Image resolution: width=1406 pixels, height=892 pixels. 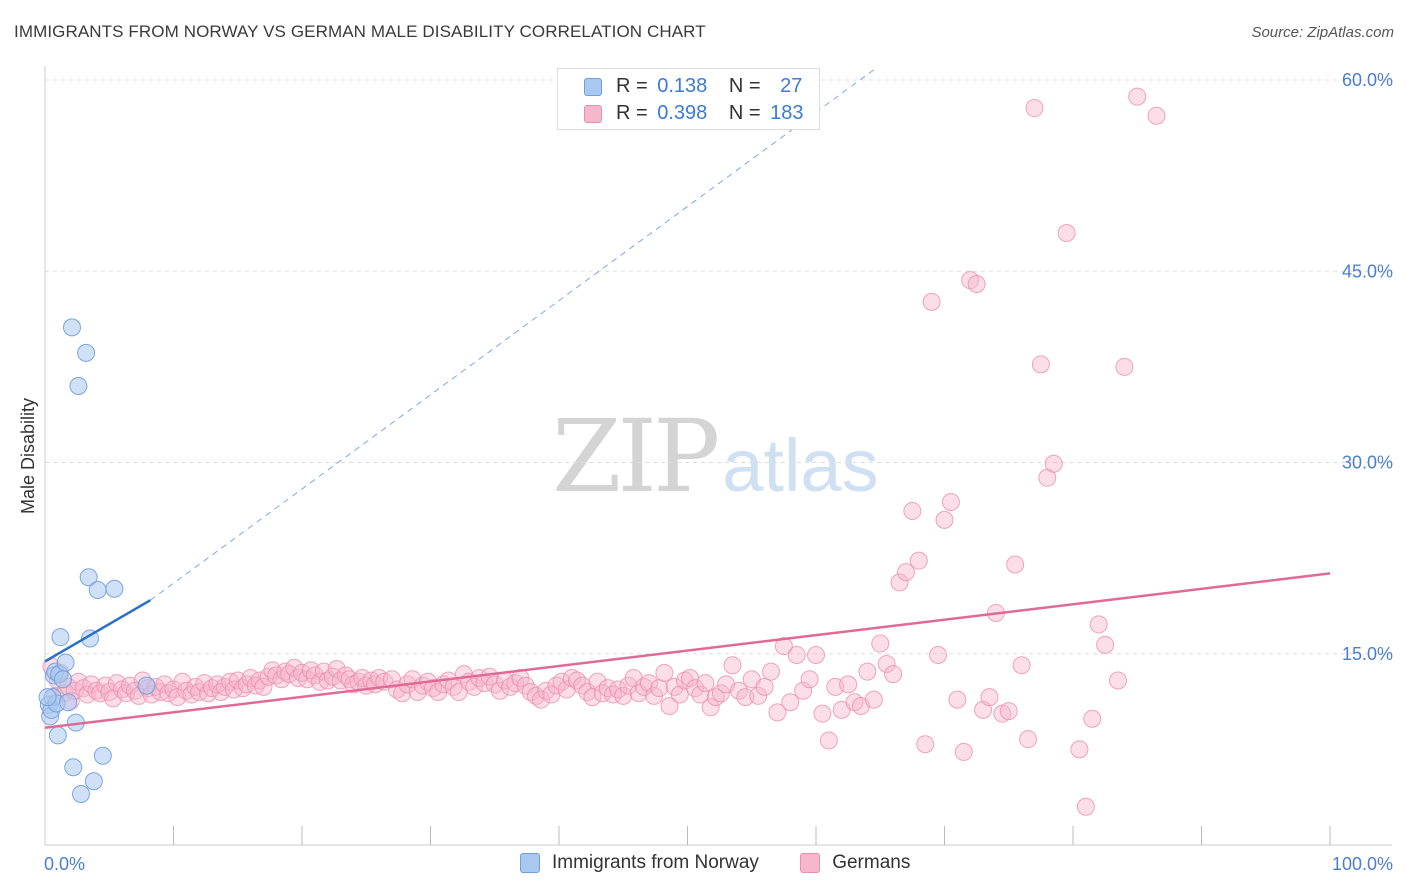 I want to click on y-tick-labels: 15.0% 30.0% 45.0% 60.0%, so click(x=1367, y=367).